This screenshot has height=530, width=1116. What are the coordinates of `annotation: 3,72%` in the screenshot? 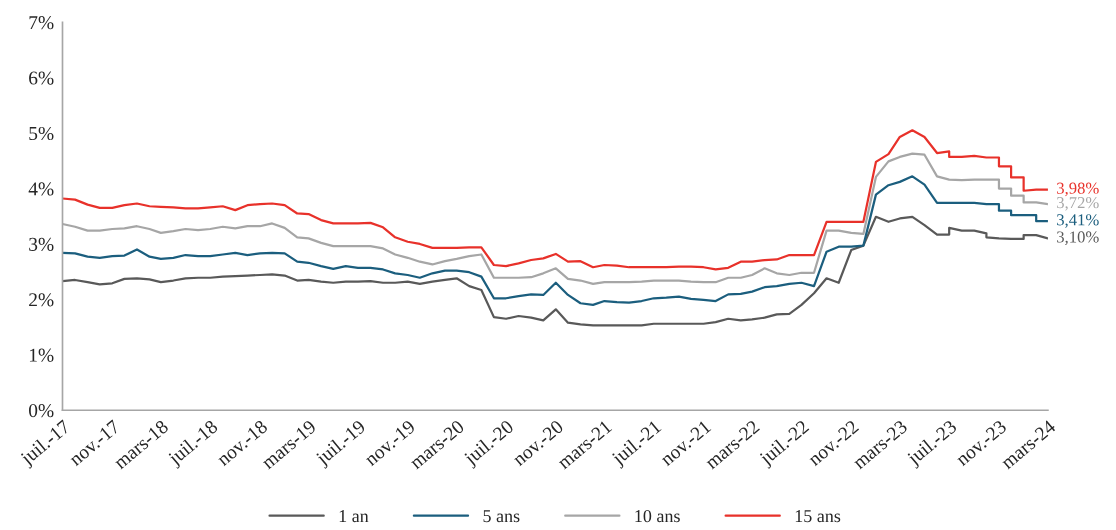 It's located at (1078, 203).